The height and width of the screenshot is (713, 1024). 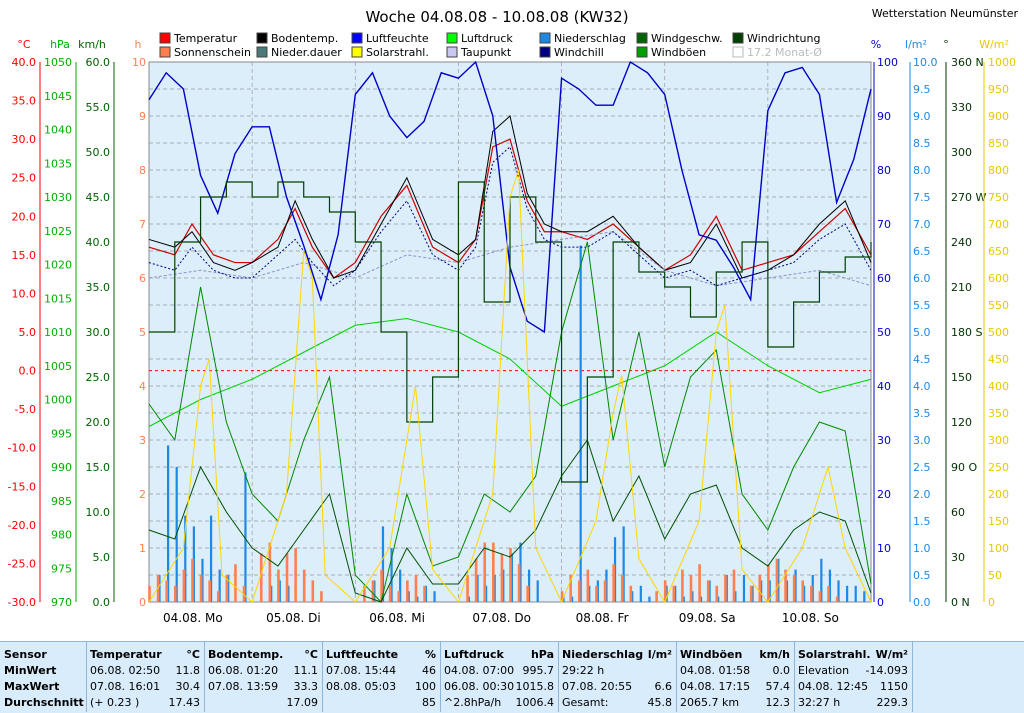 What do you see at coordinates (833, 686) in the screenshot?
I see `stats-cell-left: 04.08. 12:45` at bounding box center [833, 686].